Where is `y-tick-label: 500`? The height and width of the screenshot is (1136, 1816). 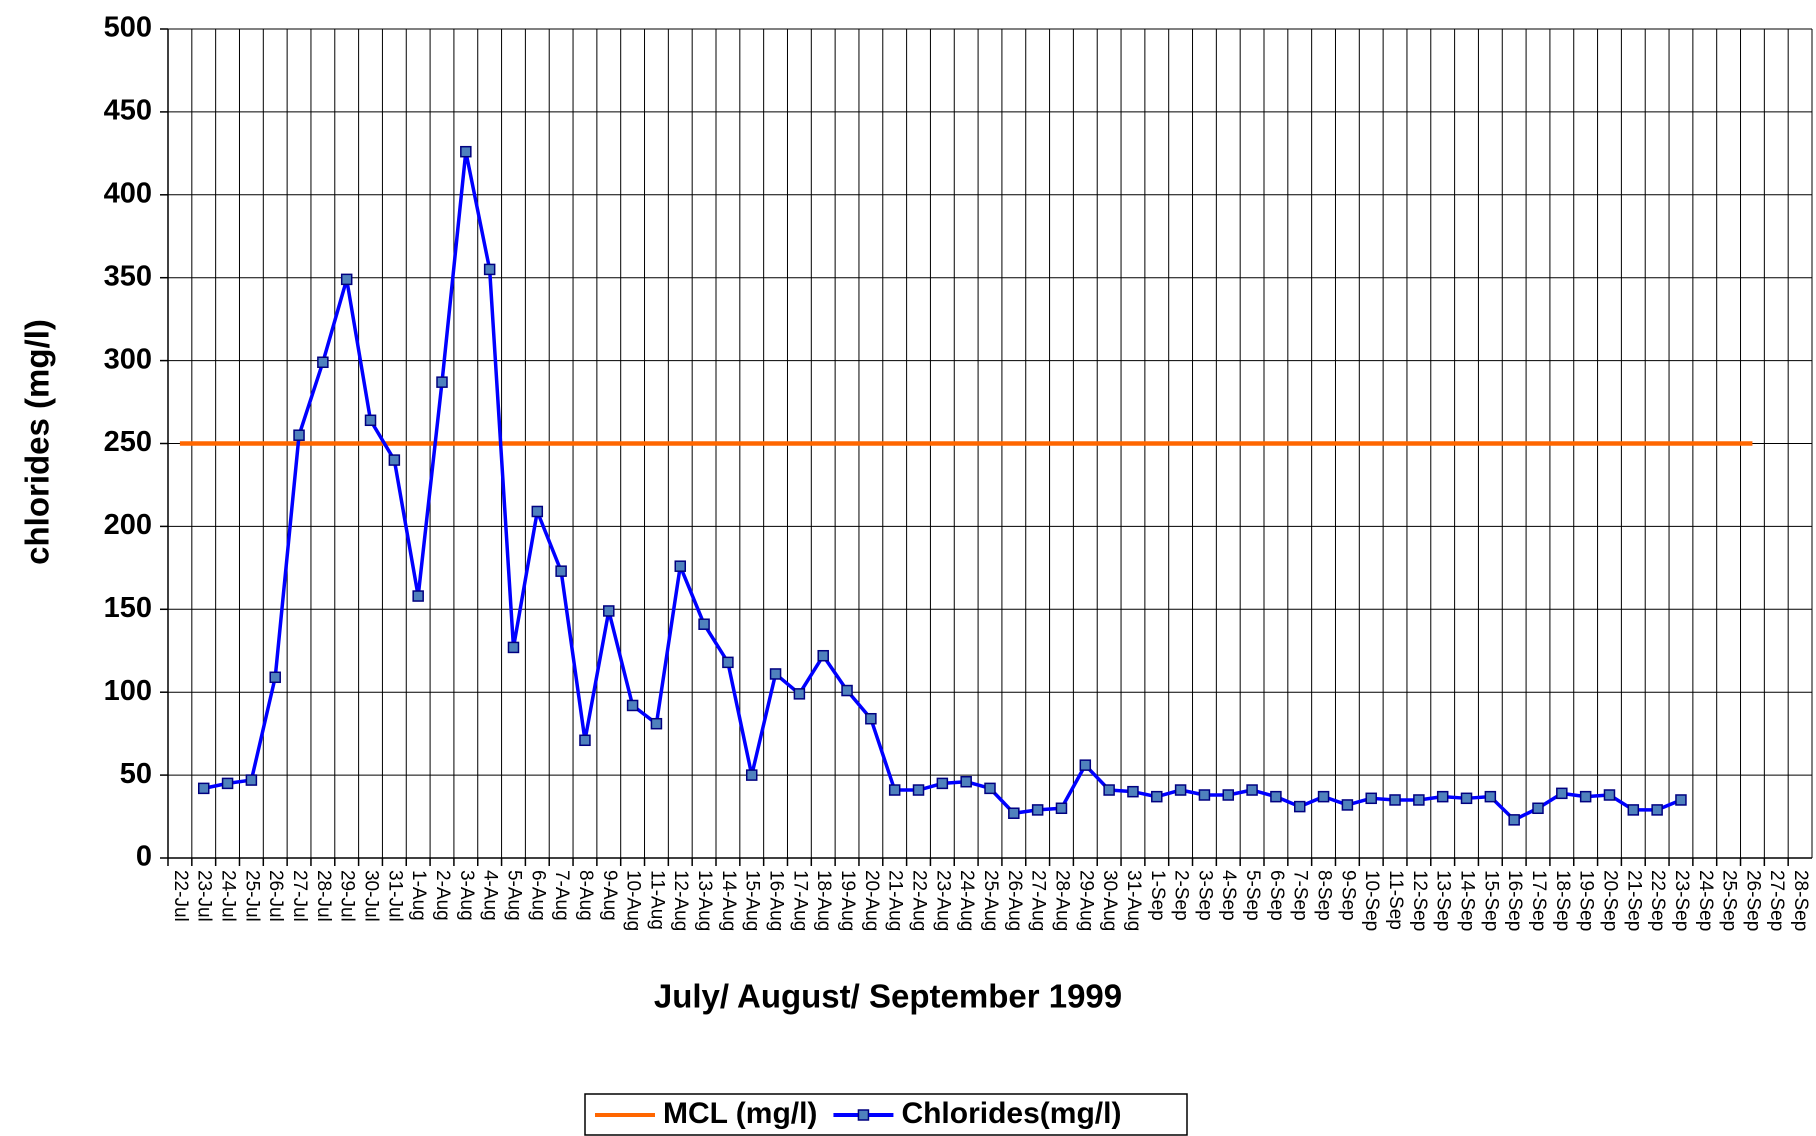
y-tick-label: 500 is located at coordinates (128, 28).